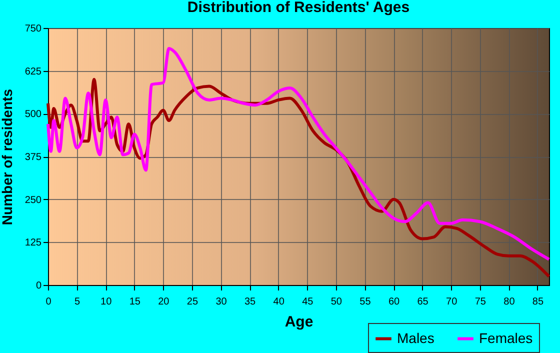 This screenshot has height=353, width=560. What do you see at coordinates (33, 72) in the screenshot?
I see `y-tick-label: 625` at bounding box center [33, 72].